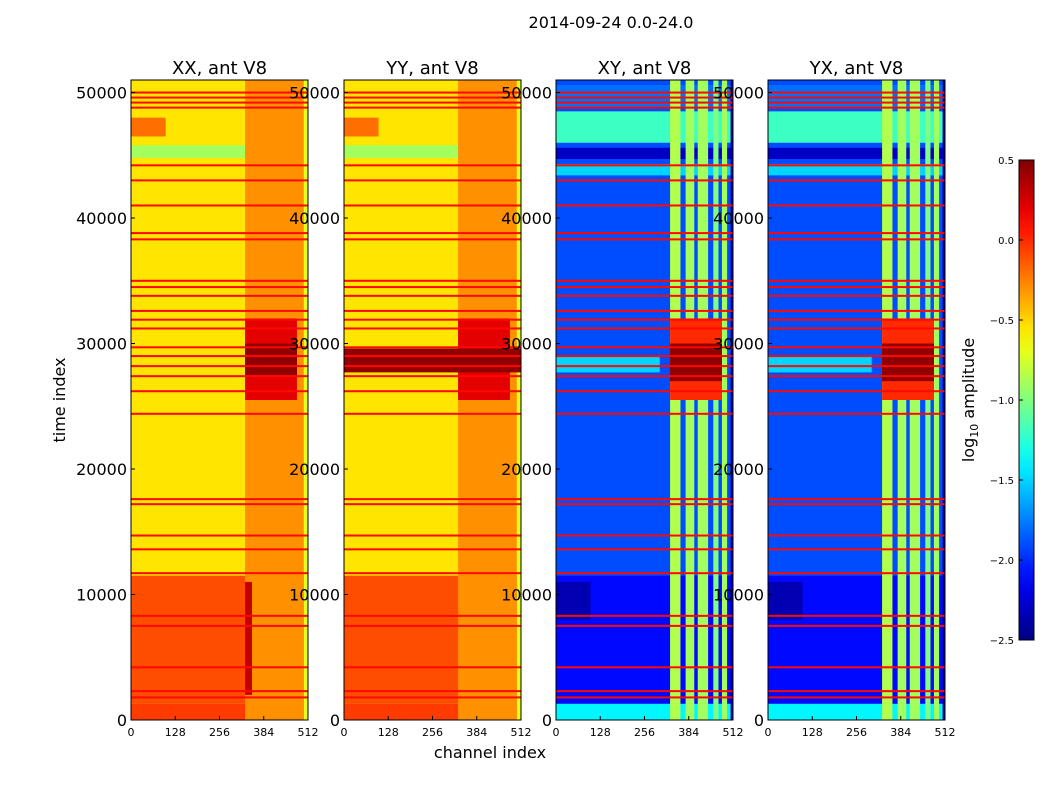 The height and width of the screenshot is (800, 1050). Describe the element at coordinates (59, 399) in the screenshot. I see `y-axis-label: time index` at that location.